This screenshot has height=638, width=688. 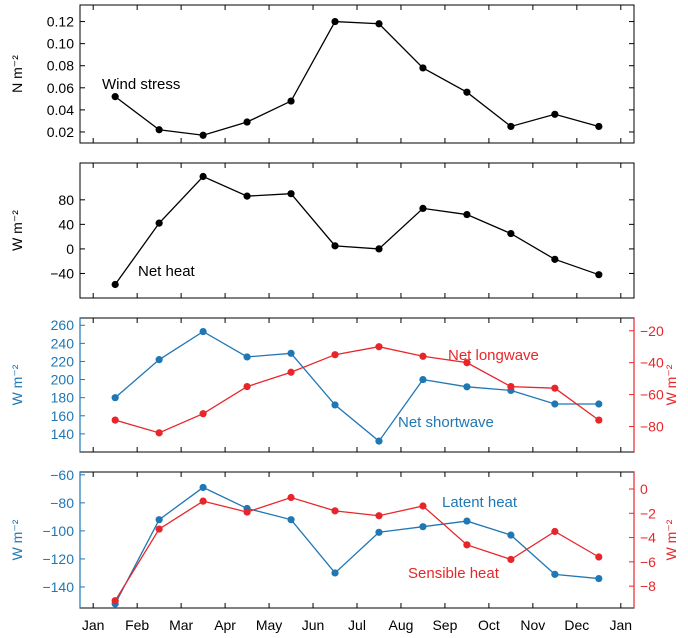 What do you see at coordinates (62, 503) in the screenshot?
I see `y-tick-label: −80` at bounding box center [62, 503].